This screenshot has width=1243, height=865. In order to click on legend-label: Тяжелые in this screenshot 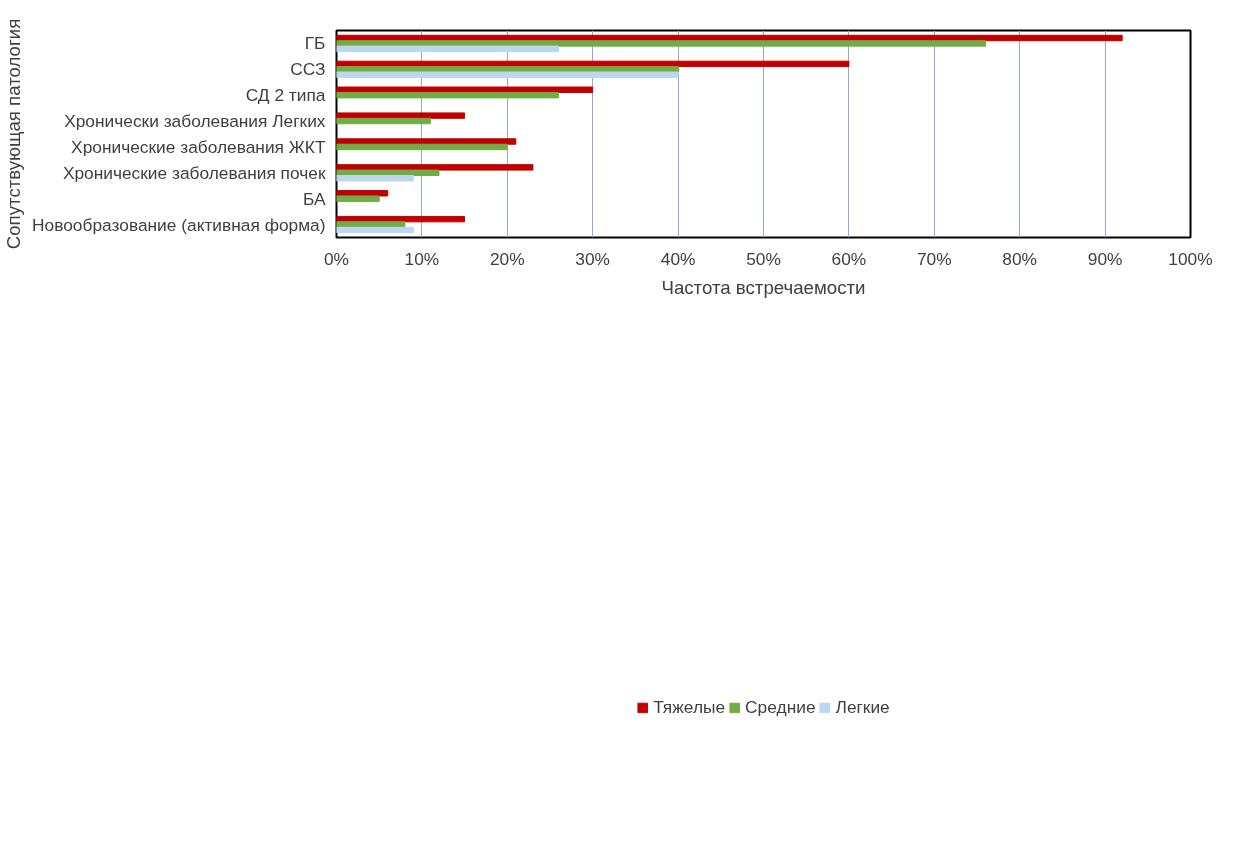, I will do `click(689, 707)`.